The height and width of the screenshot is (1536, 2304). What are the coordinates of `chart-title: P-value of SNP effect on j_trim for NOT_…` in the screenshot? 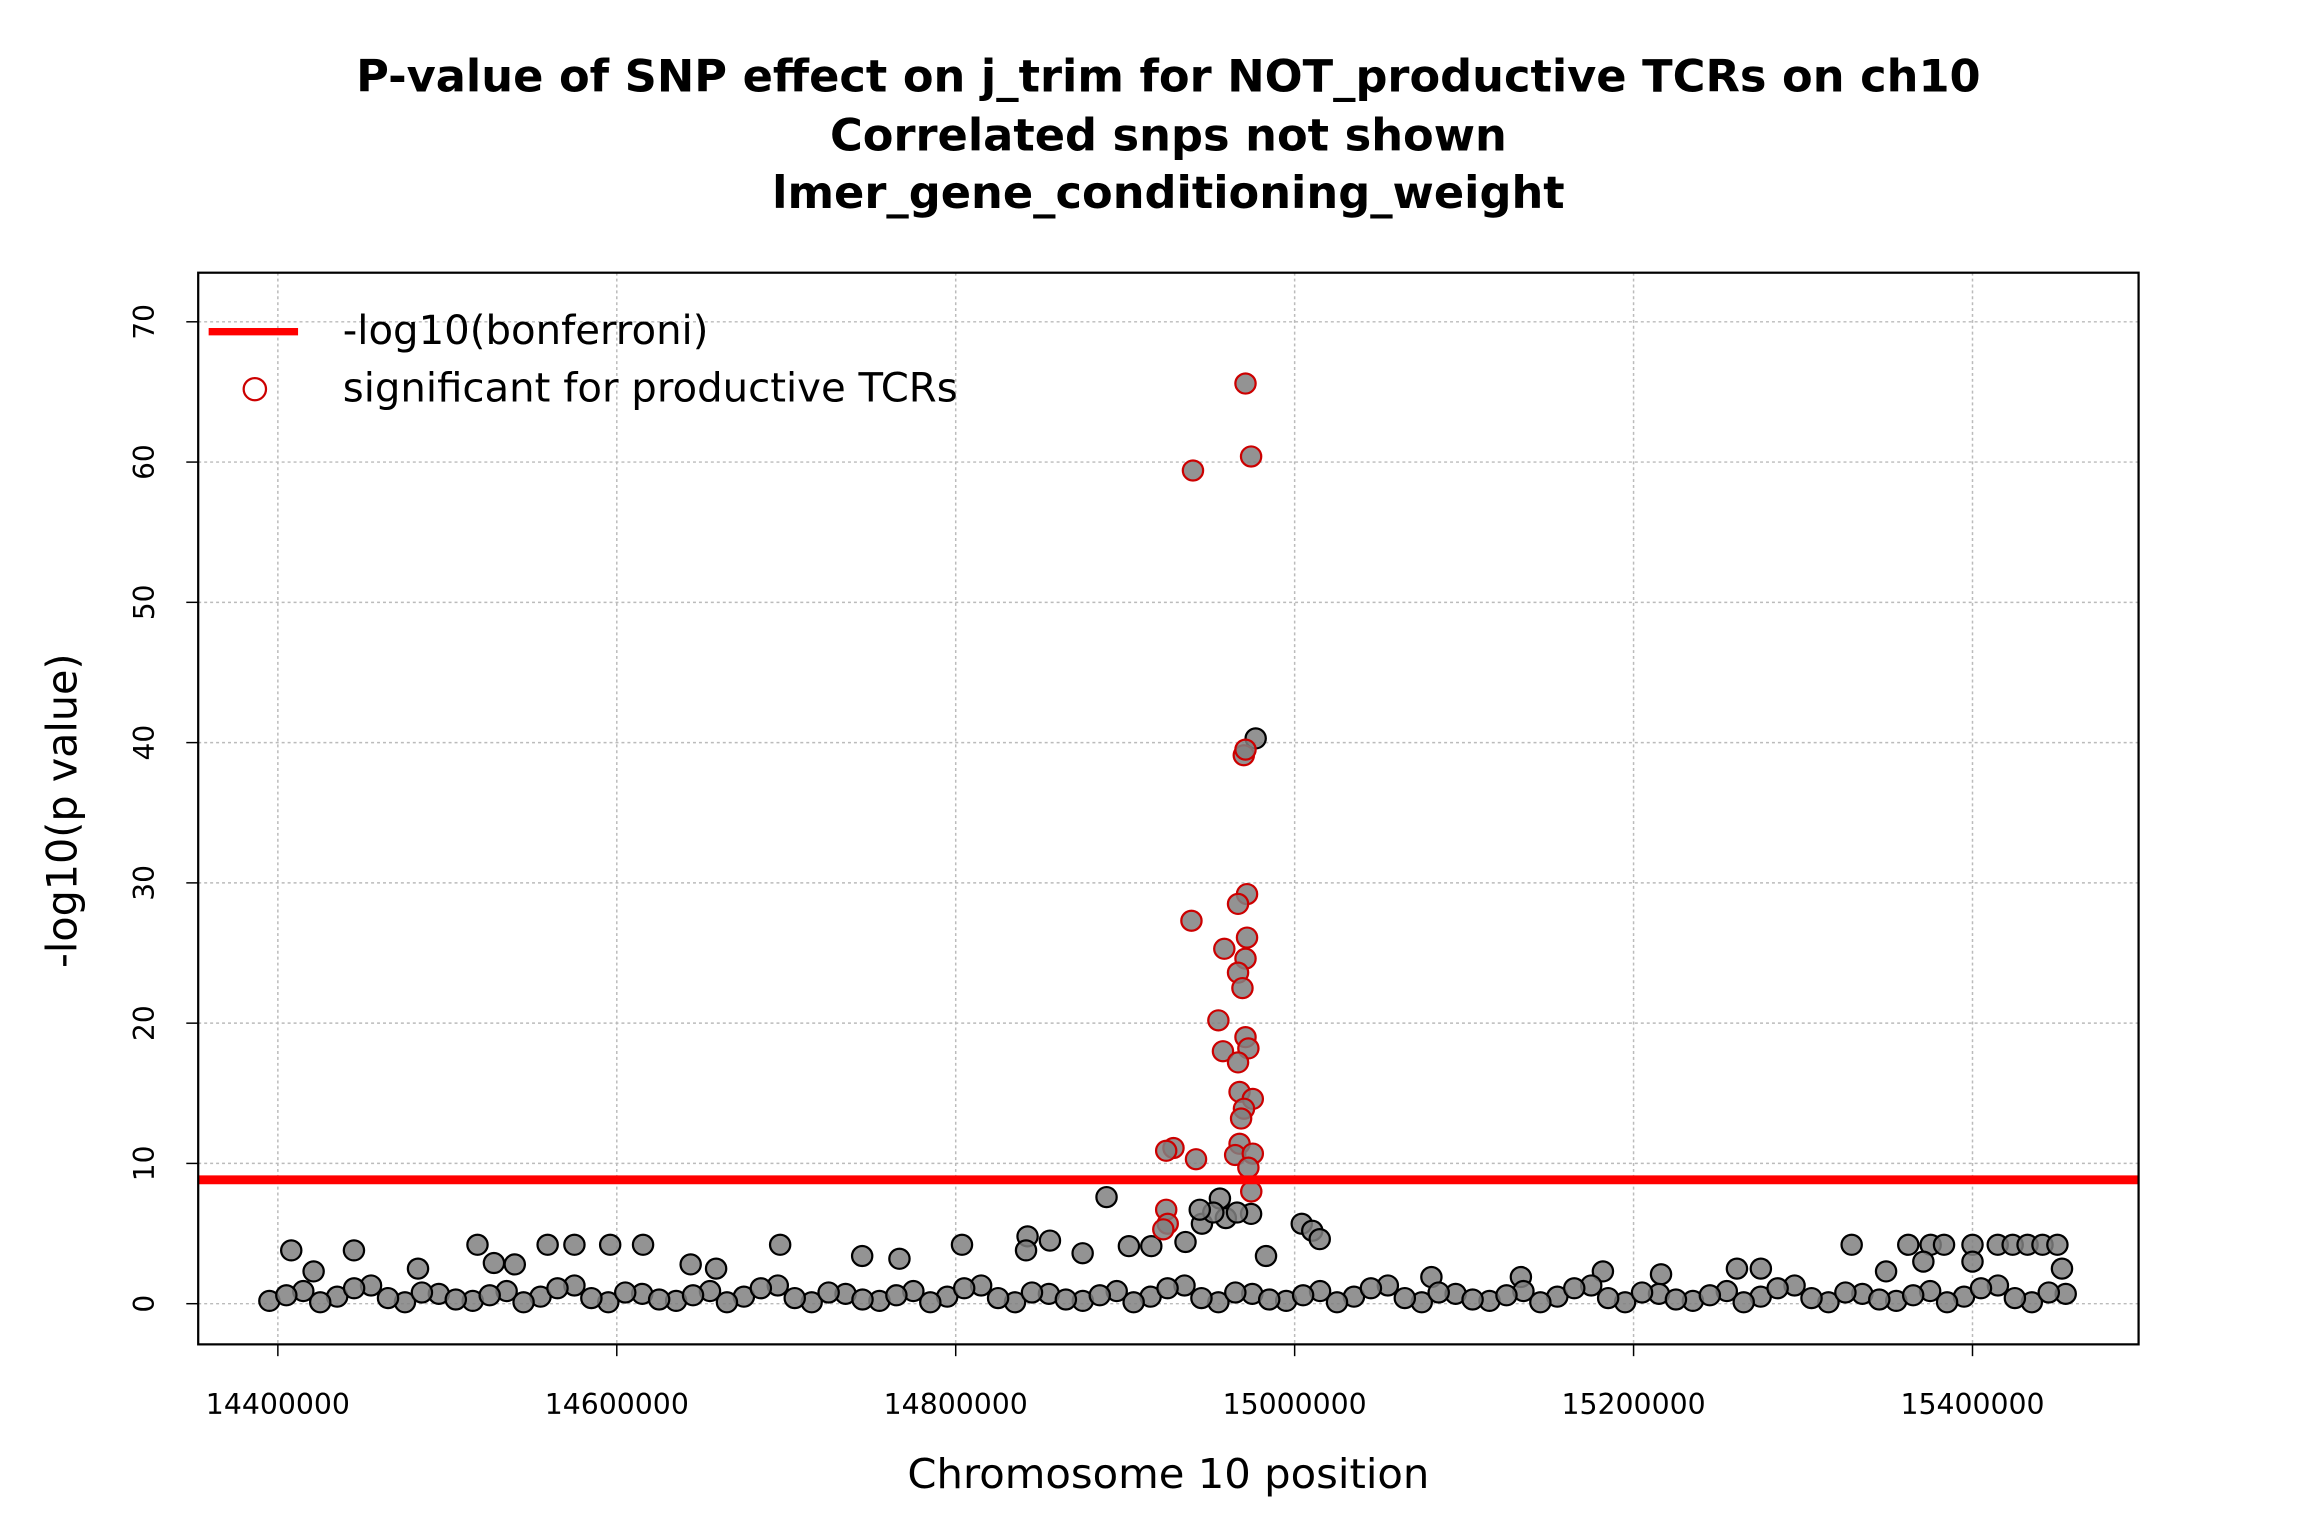 It's located at (1168, 77).